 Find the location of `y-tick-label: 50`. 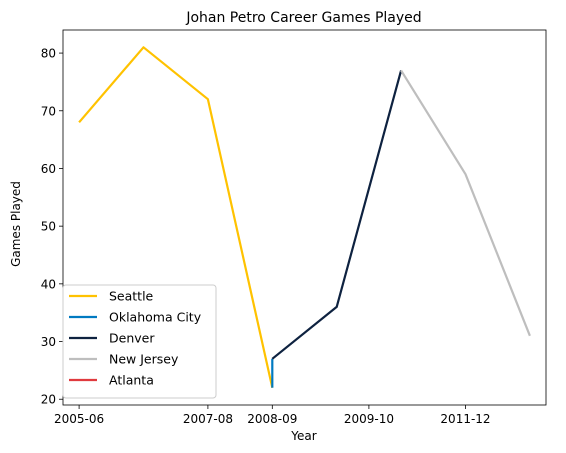

y-tick-label: 50 is located at coordinates (48, 227).